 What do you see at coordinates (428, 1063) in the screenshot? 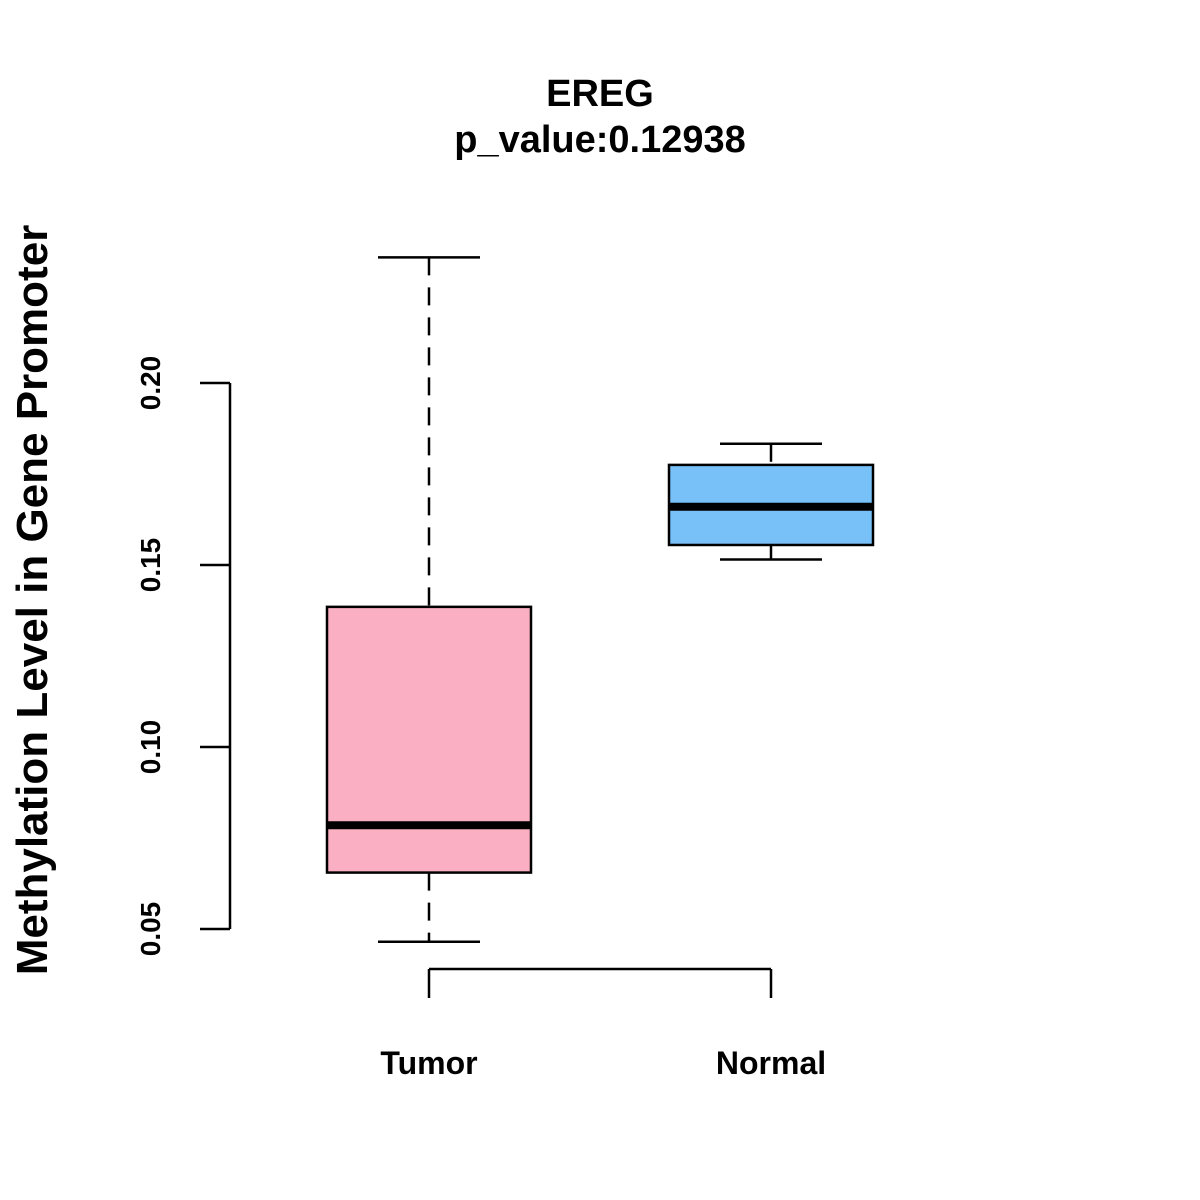
I see `x-tick-label: Tumor` at bounding box center [428, 1063].